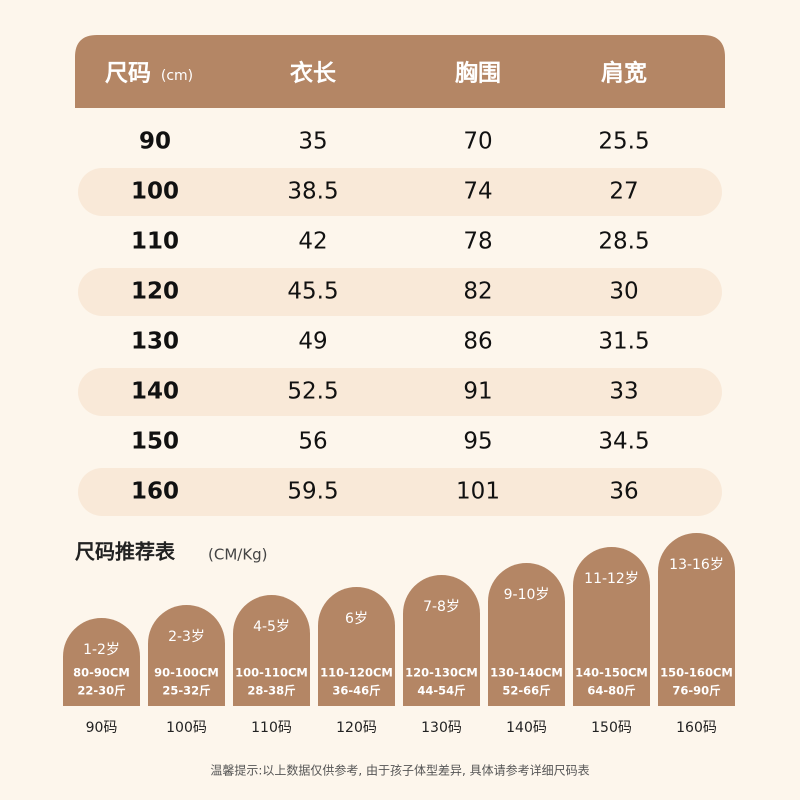  What do you see at coordinates (155, 342) in the screenshot?
I see `table-cell: 130` at bounding box center [155, 342].